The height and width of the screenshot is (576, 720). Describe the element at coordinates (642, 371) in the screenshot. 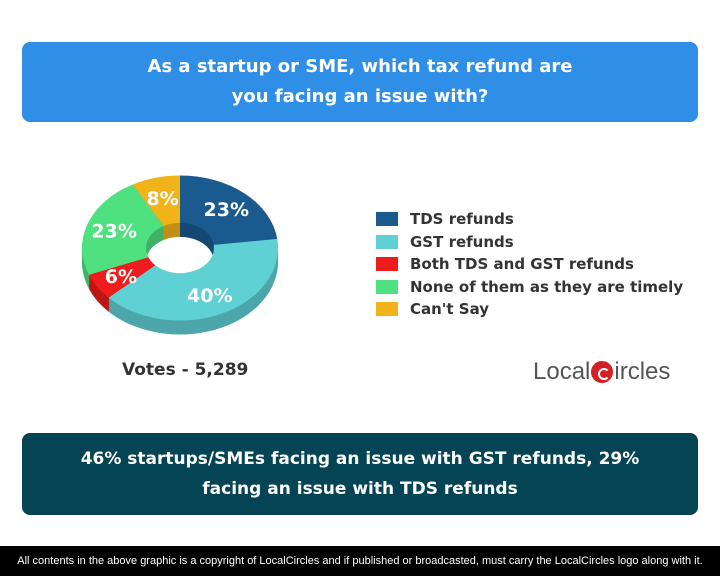

I see `logo-text: ircles` at that location.